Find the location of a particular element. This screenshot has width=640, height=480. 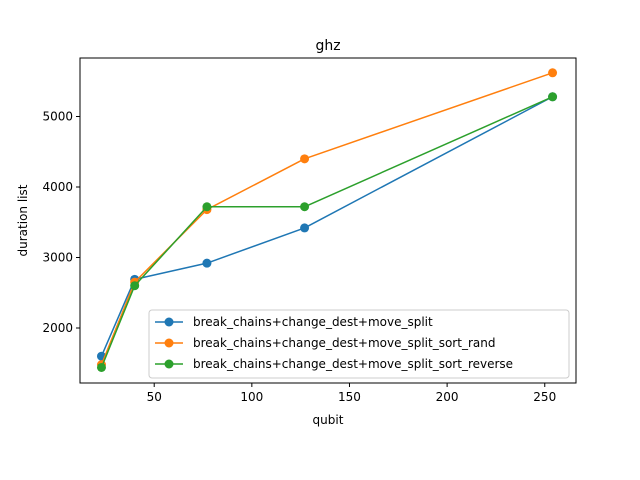

x-axis-ticks: 50 100 150 200 250 is located at coordinates (351, 393).